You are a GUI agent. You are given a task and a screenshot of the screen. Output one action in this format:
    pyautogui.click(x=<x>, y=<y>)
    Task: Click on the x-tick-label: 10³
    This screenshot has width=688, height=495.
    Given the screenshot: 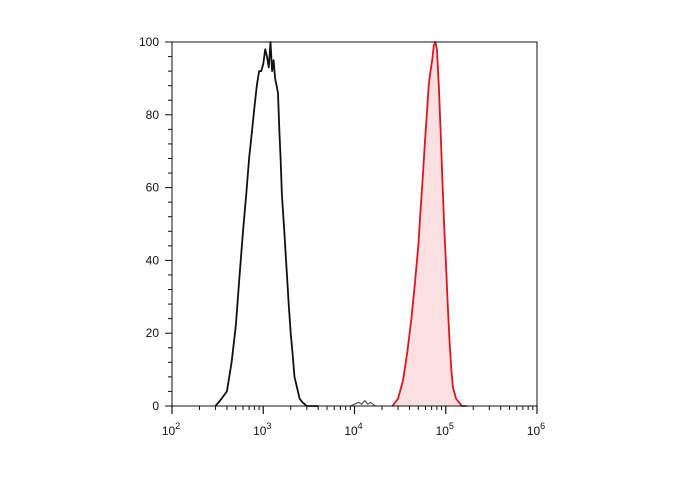 What is the action you would take?
    pyautogui.click(x=262, y=429)
    